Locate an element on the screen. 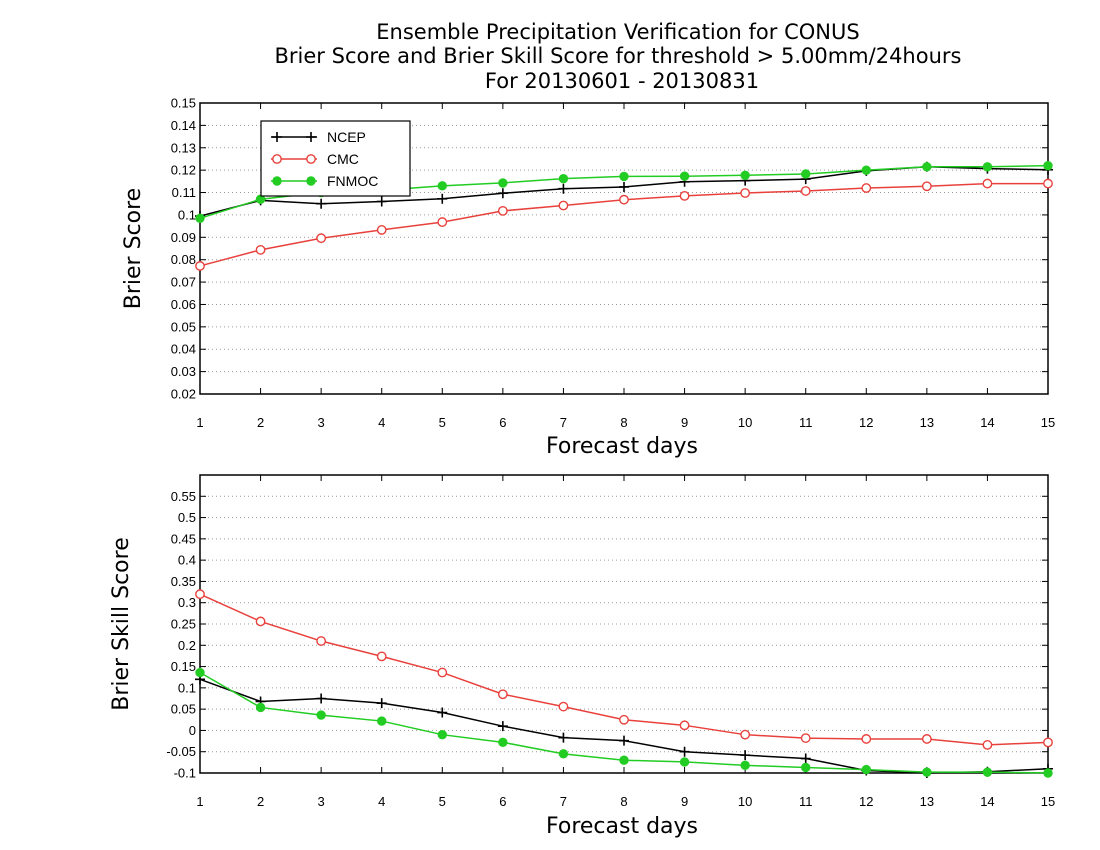 The width and height of the screenshot is (1100, 850). series-fnmoc is located at coordinates (624, 722).